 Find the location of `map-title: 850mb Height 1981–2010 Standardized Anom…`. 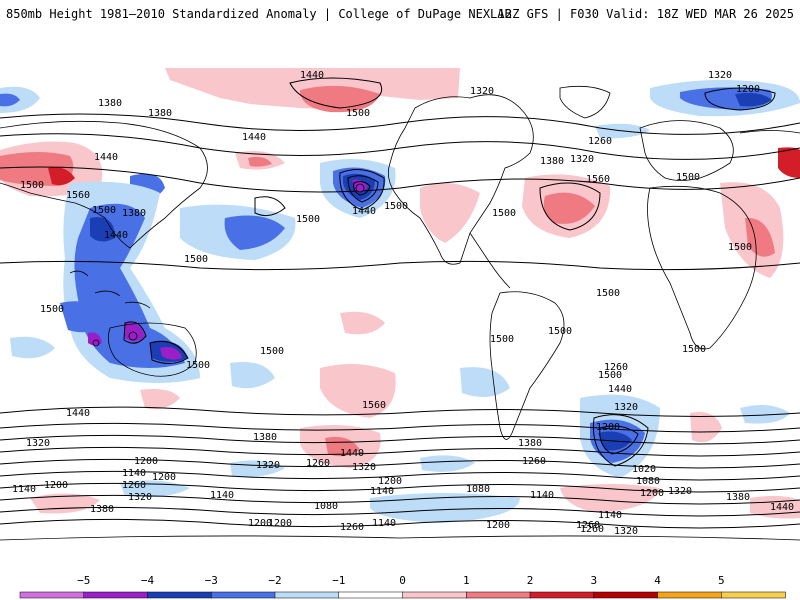

map-title: 850mb Height 1981–2010 Standardized Anom… is located at coordinates (259, 14).